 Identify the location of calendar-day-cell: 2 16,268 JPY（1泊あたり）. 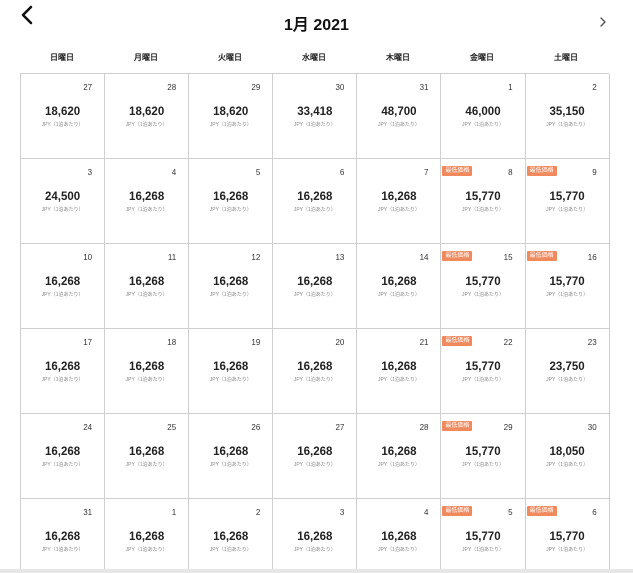
(231, 536).